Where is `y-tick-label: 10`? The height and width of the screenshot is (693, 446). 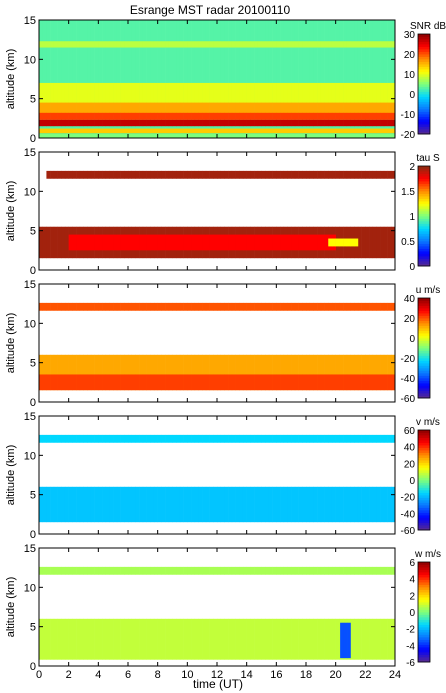
y-tick-label: 10 is located at coordinates (30, 60).